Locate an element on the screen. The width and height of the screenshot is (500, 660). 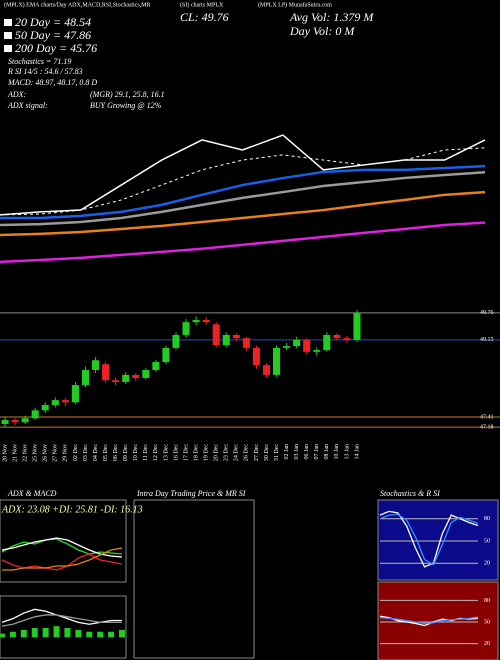
x-tick-label: 26 Nov is located at coordinates (46, 453).